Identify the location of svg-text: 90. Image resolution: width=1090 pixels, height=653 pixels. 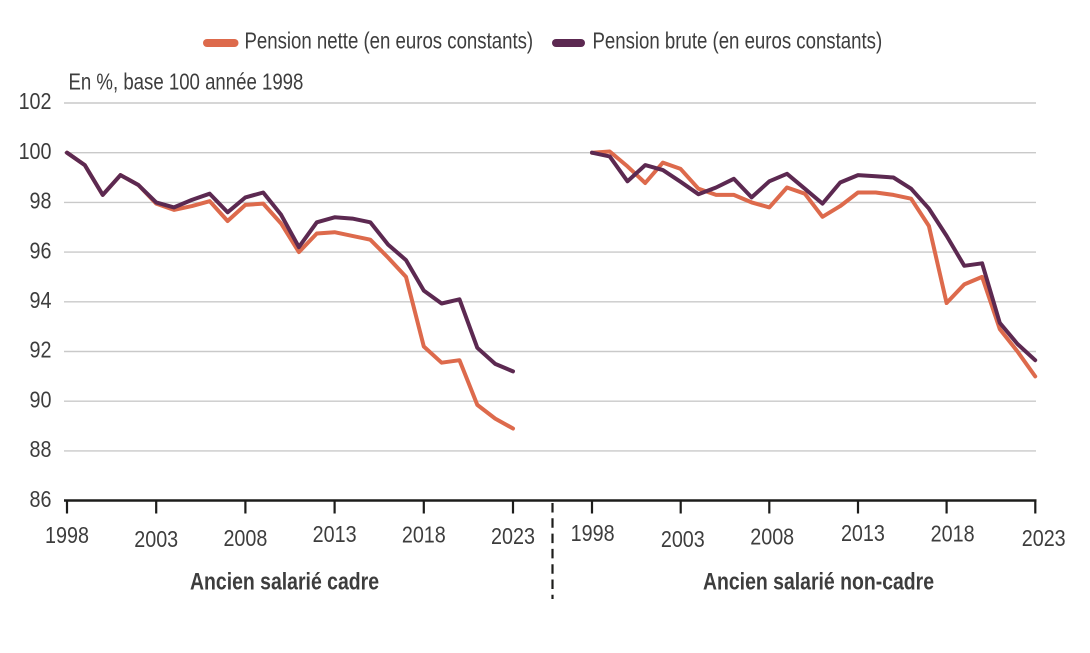
(41, 399).